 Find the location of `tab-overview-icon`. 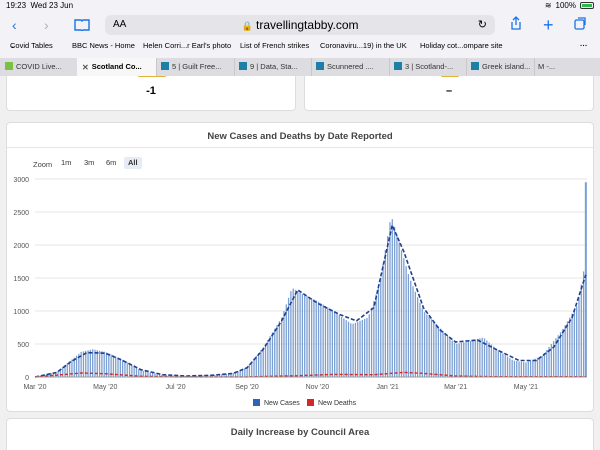

tab-overview-icon is located at coordinates (580, 25).